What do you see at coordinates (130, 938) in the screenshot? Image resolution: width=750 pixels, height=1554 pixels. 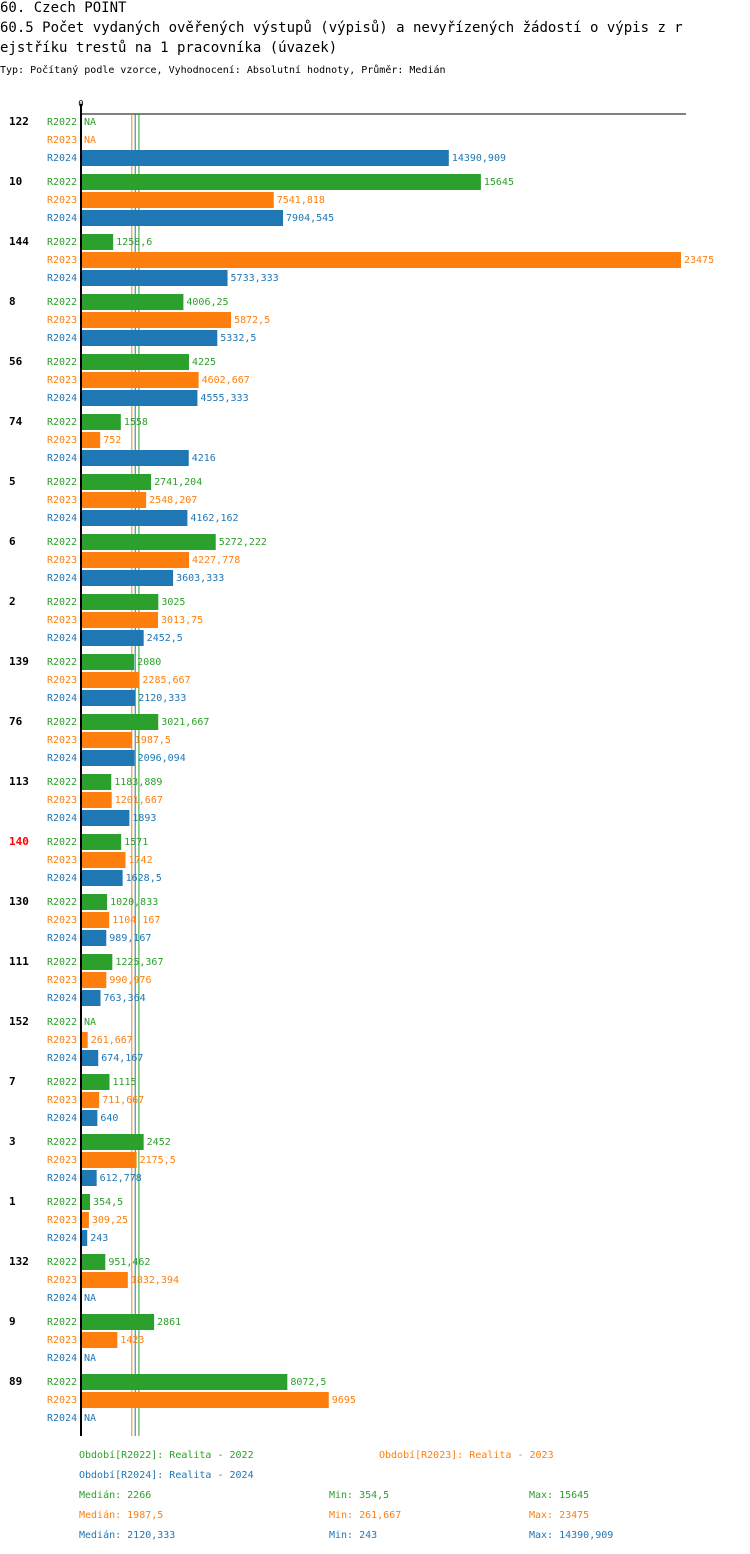 I see `data-label: 989,167` at bounding box center [130, 938].